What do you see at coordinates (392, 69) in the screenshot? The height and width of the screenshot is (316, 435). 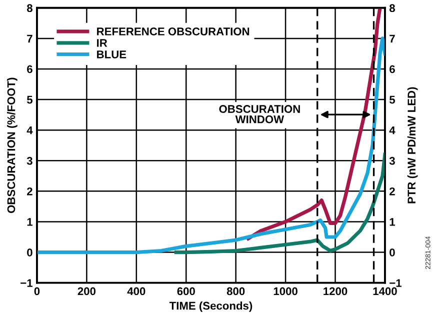 I see `y2-tick-label: 6` at bounding box center [392, 69].